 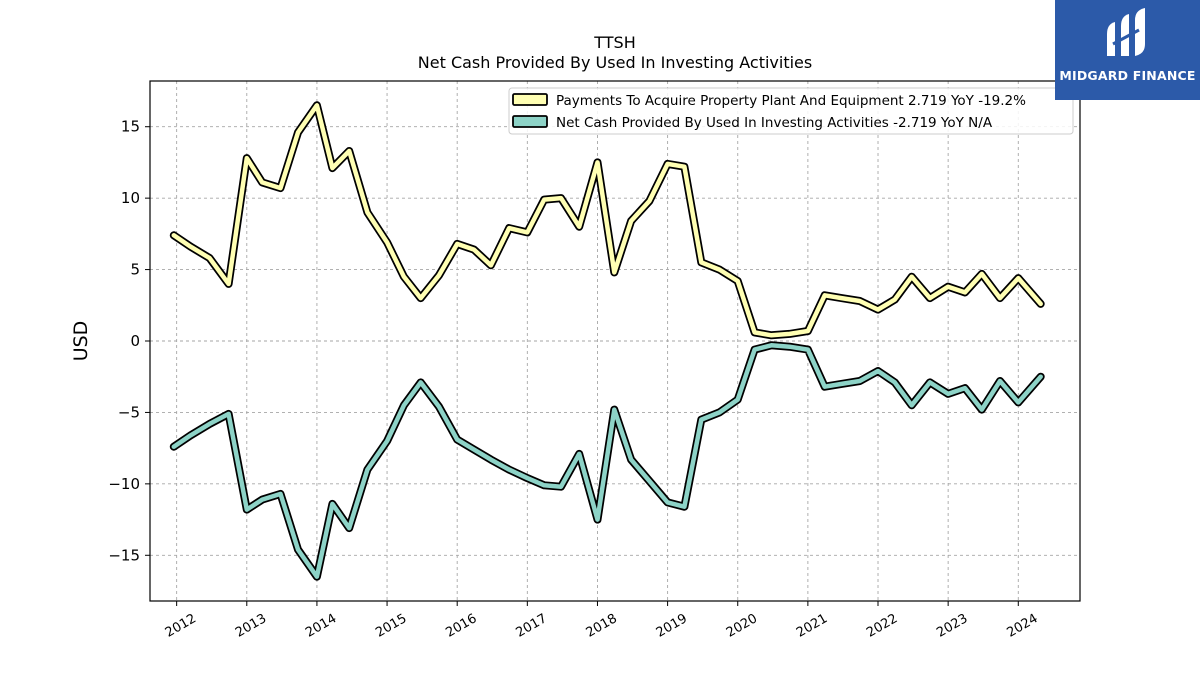 I want to click on x-tick-label: 2015, so click(x=391, y=626).